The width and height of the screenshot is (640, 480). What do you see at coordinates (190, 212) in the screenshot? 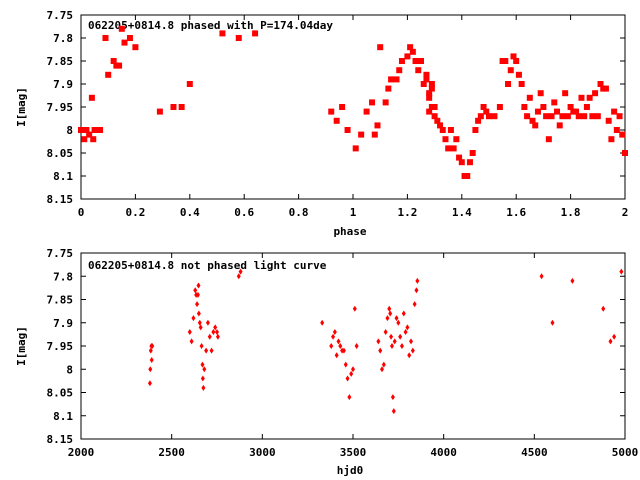
I see `x-tick-label: 0.4` at bounding box center [190, 212].